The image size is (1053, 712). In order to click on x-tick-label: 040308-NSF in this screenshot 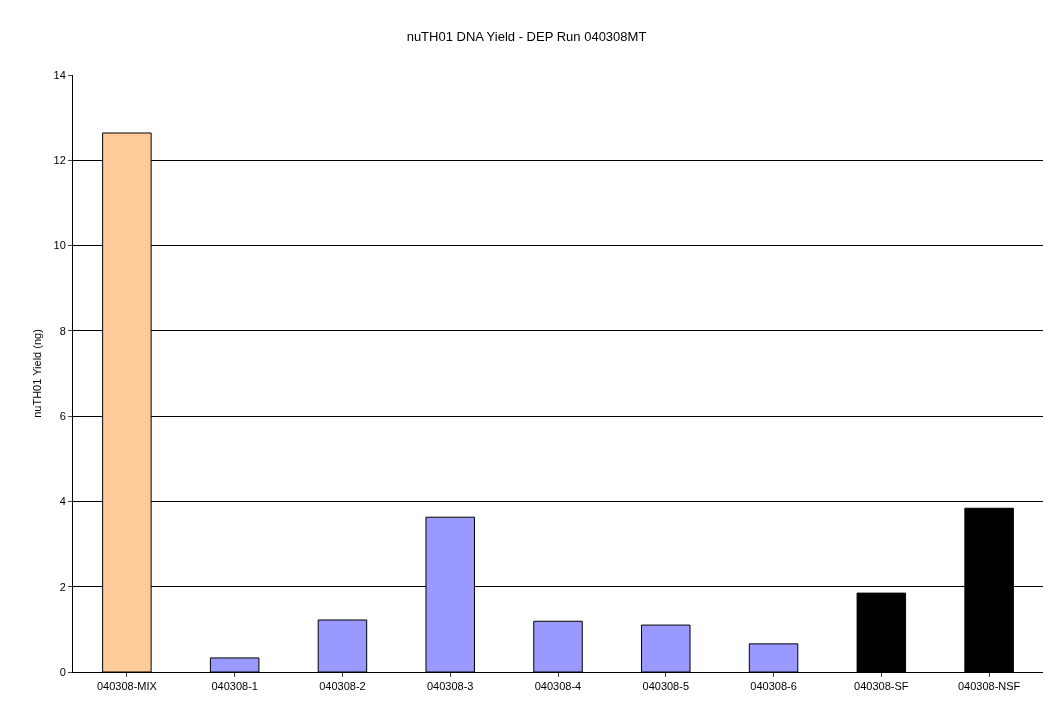, I will do `click(989, 686)`.